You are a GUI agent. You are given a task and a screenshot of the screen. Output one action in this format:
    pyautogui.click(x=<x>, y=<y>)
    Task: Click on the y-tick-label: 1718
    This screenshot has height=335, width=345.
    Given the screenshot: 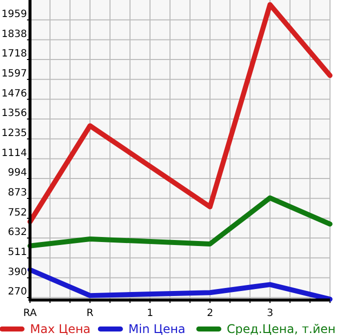 What is the action you would take?
    pyautogui.click(x=14, y=54)
    